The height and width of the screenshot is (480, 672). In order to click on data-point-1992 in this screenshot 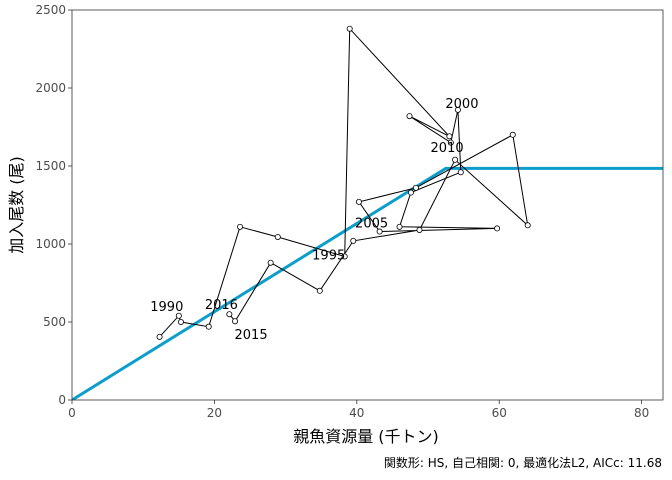, I will do `click(208, 326)`.